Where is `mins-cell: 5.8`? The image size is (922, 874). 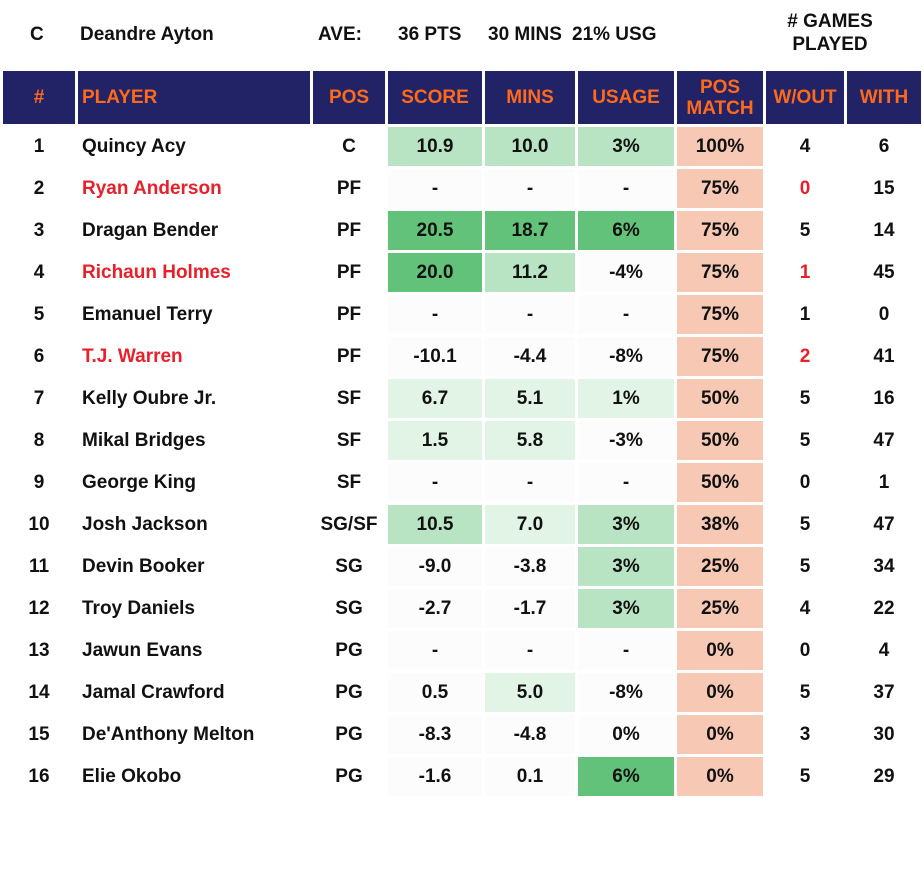
mins-cell: 5.8 is located at coordinates (530, 440).